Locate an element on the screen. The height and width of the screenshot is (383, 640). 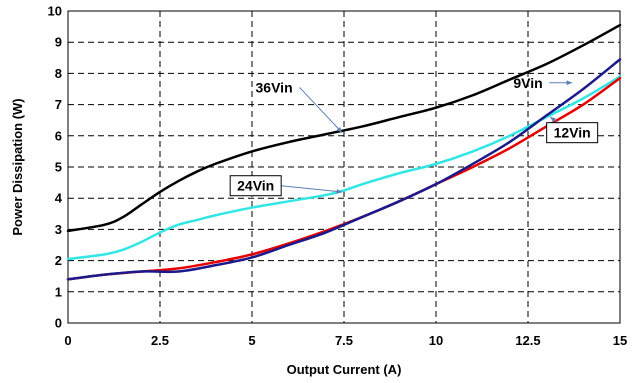
callout-12vin: 12Vin is located at coordinates (572, 130).